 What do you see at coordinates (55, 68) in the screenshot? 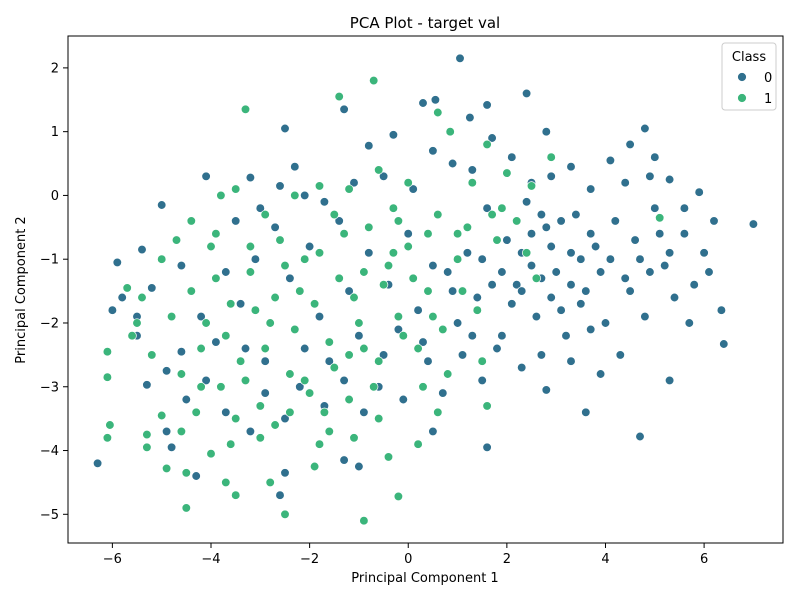
I see `y-tick-label-7: 2` at bounding box center [55, 68].